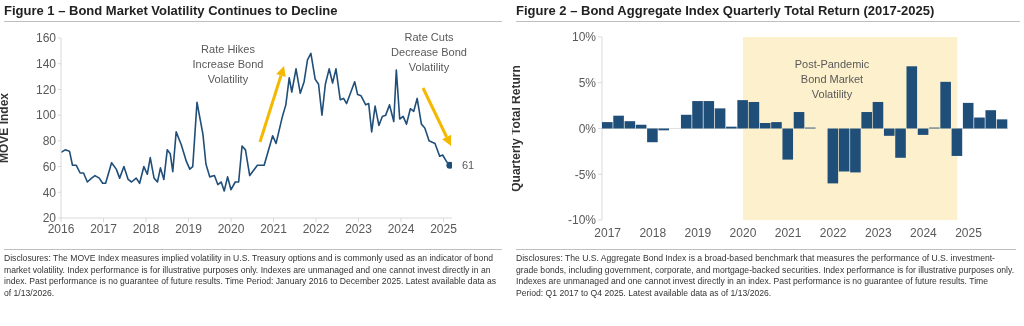 The width and height of the screenshot is (1024, 326). Describe the element at coordinates (587, 128) in the screenshot. I see `y-tick-label: 0%` at that location.